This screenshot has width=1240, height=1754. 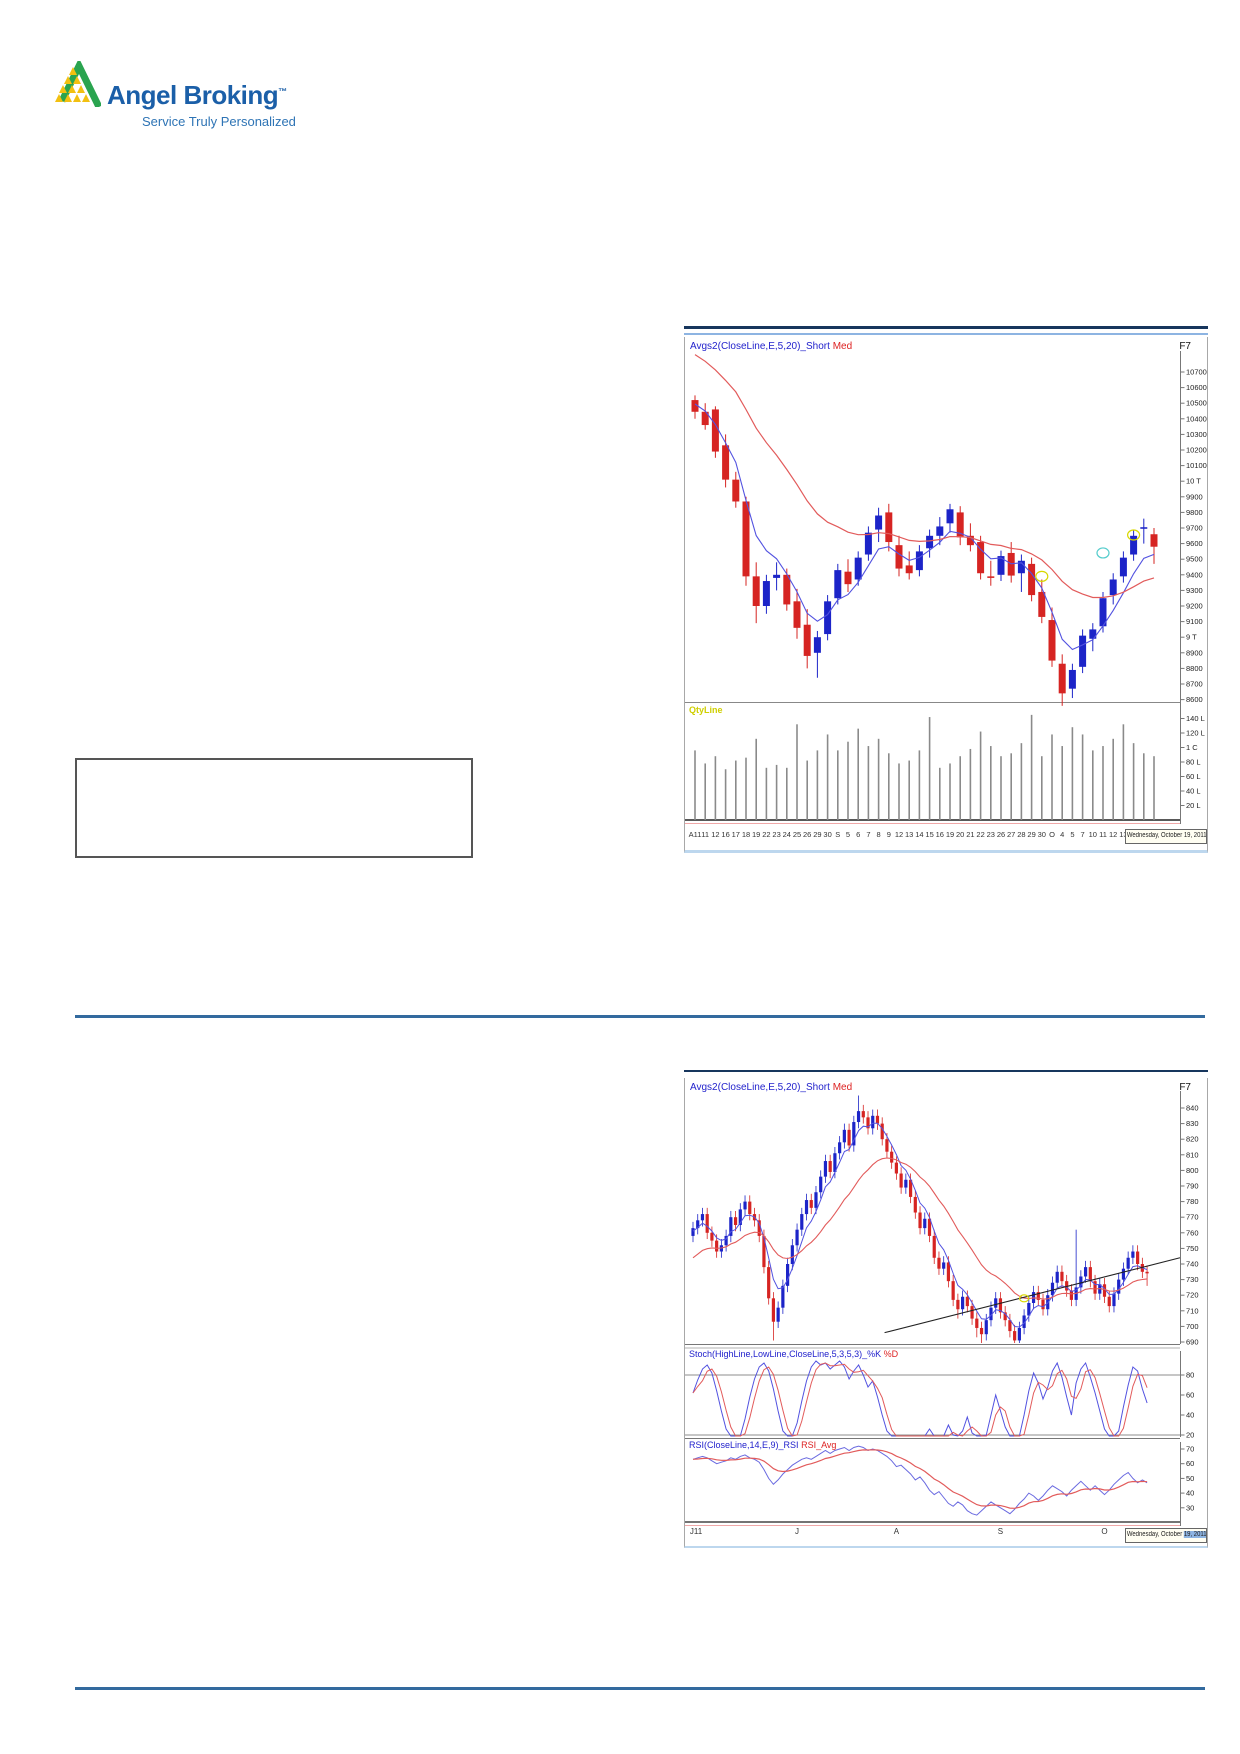 I want to click on svg-text: 70, so click(x=1190, y=1449).